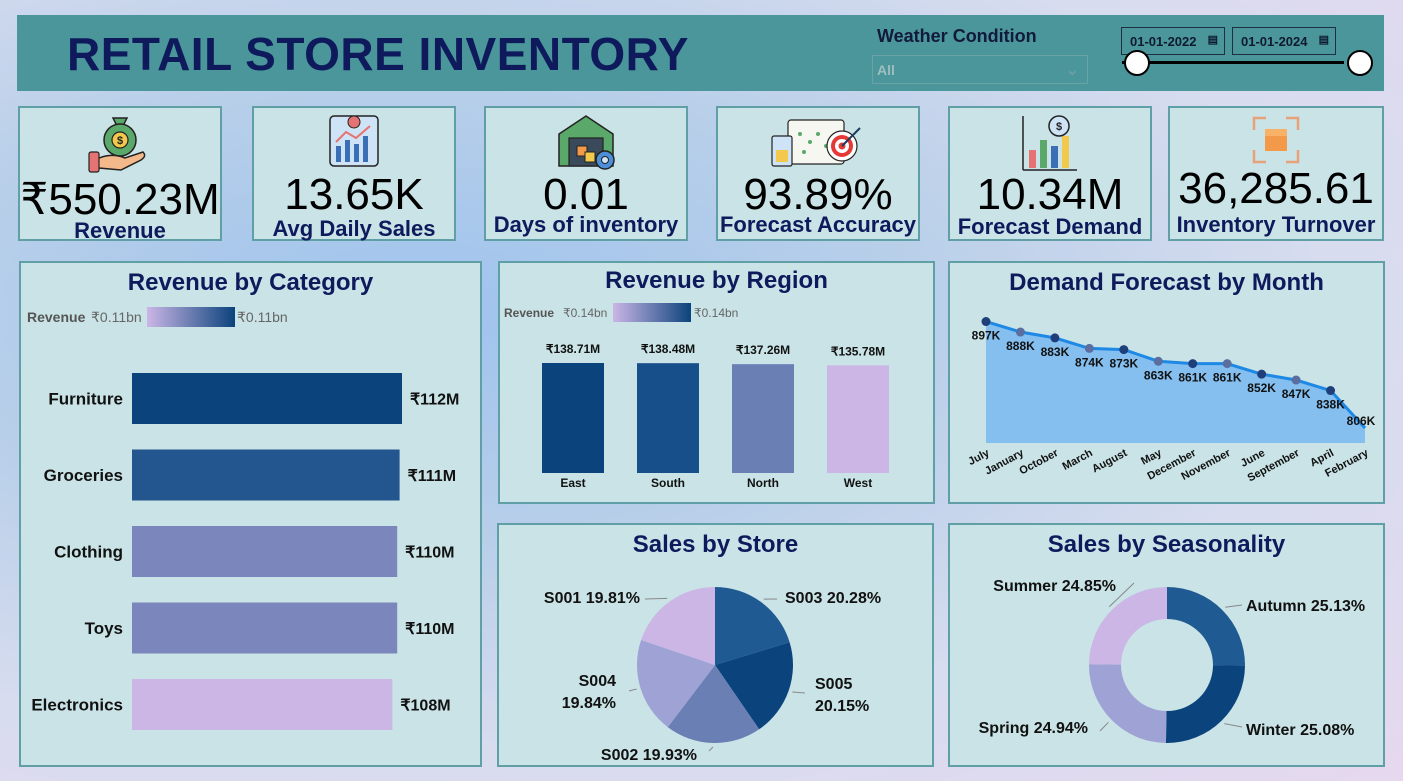 The image size is (1403, 781). Describe the element at coordinates (1123, 364) in the screenshot. I see `data-label: 873K` at that location.